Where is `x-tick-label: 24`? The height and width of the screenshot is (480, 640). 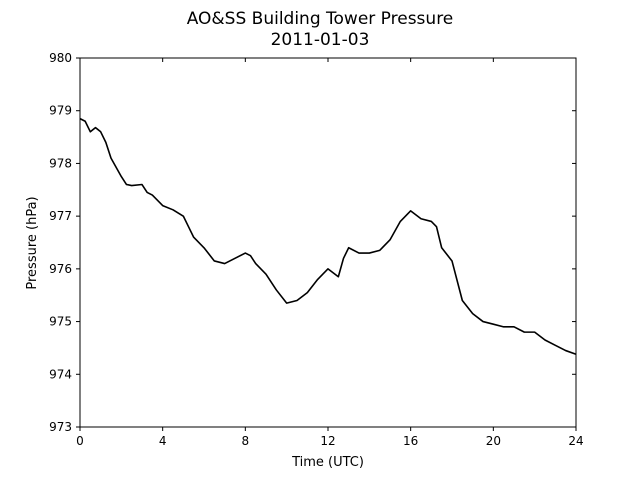
x-tick-label: 24 is located at coordinates (575, 441).